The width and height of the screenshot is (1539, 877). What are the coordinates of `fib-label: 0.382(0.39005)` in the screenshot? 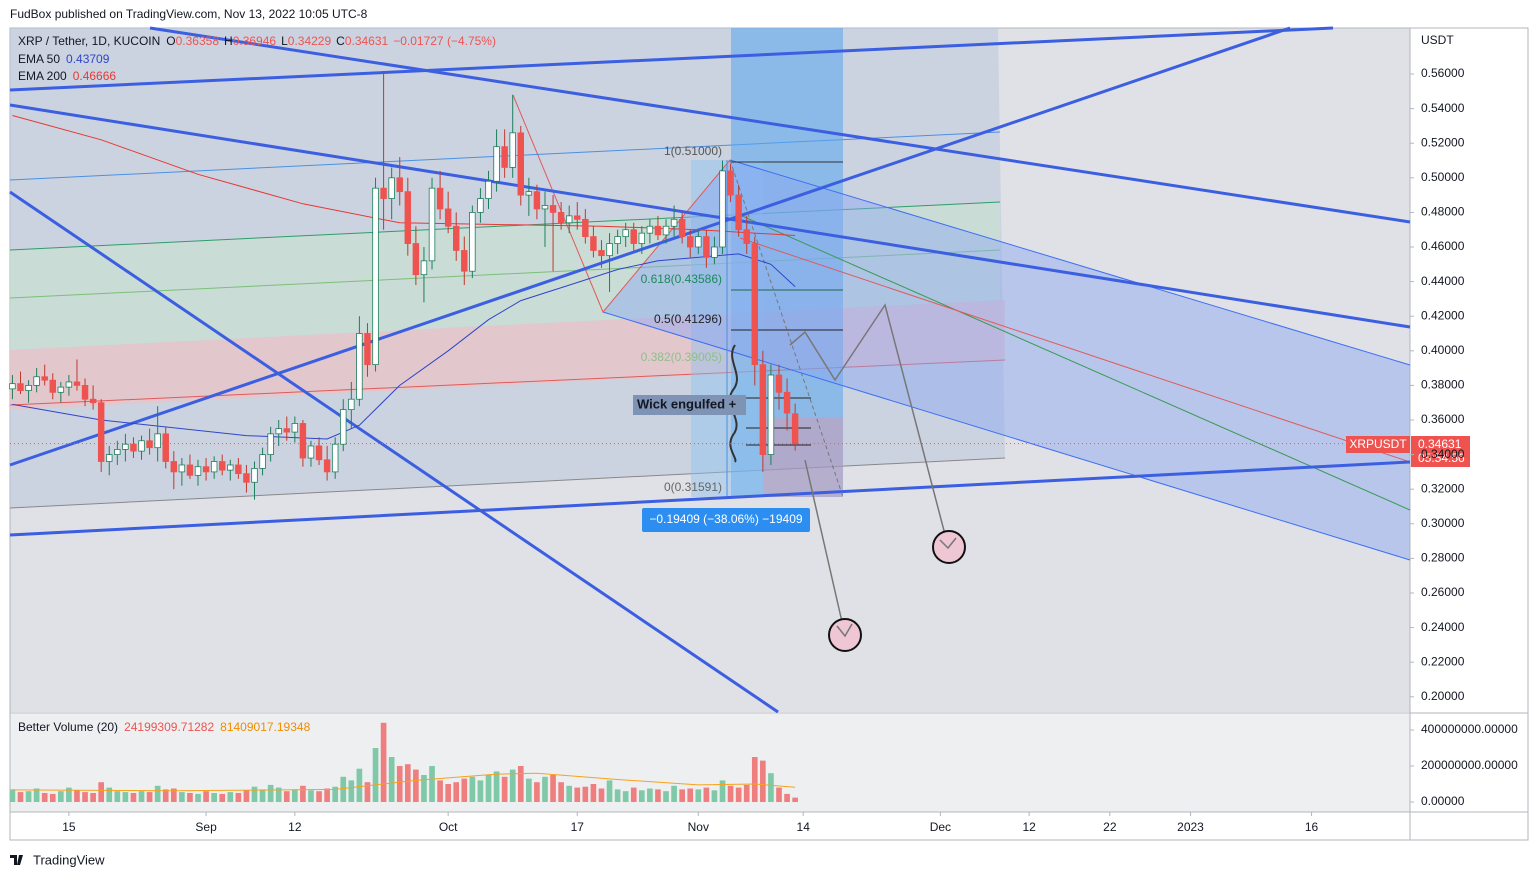 It's located at (681, 357).